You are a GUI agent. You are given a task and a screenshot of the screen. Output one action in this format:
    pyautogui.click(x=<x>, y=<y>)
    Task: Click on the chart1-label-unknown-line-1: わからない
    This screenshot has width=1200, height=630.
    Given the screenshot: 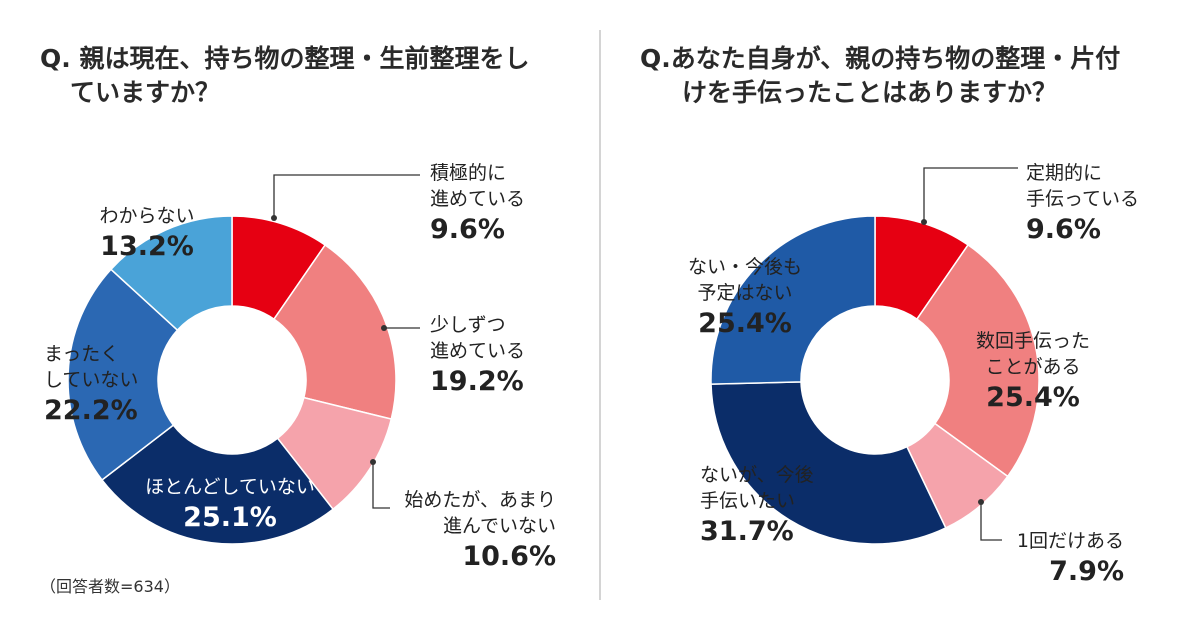 What is the action you would take?
    pyautogui.click(x=147, y=216)
    